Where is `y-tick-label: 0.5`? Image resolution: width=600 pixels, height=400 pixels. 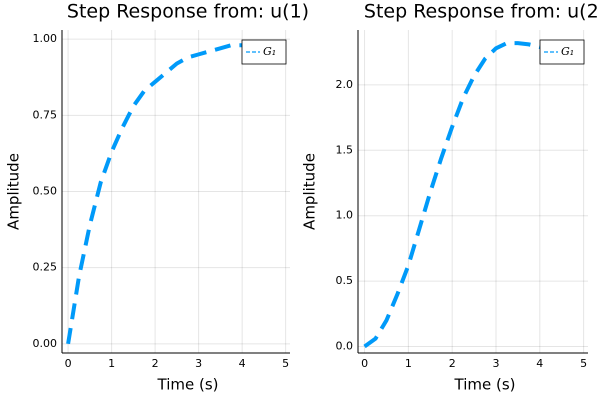
y-tick-label: 0.5 is located at coordinates (345, 280).